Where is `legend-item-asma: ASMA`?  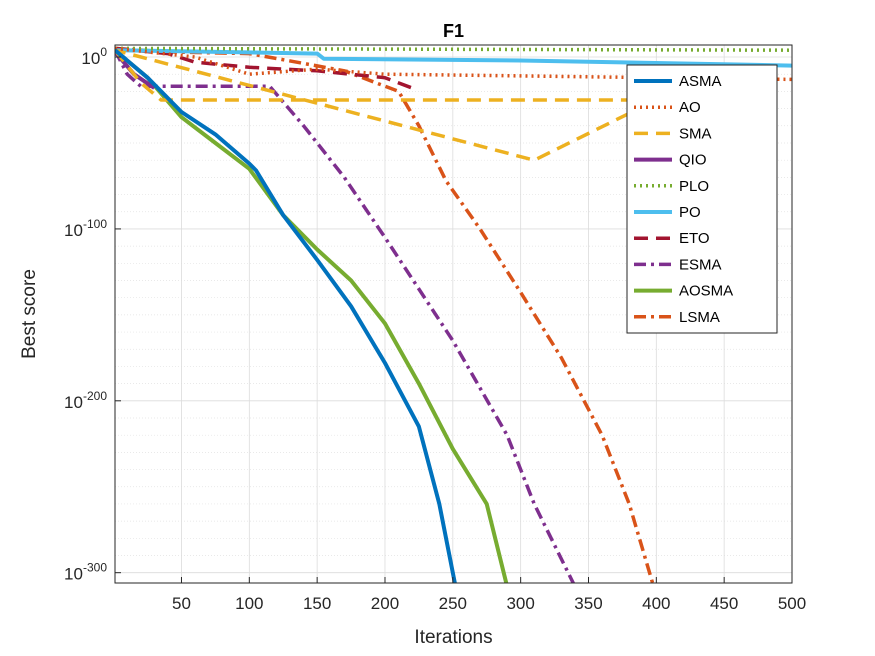 legend-item-asma: ASMA is located at coordinates (678, 81).